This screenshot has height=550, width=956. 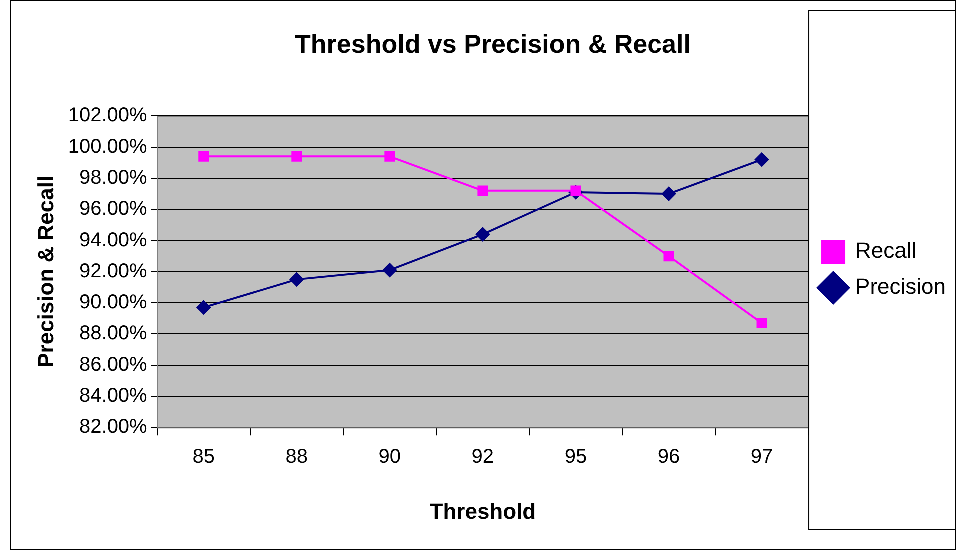 What do you see at coordinates (108, 115) in the screenshot?
I see `y-tick-label: 102.00%` at bounding box center [108, 115].